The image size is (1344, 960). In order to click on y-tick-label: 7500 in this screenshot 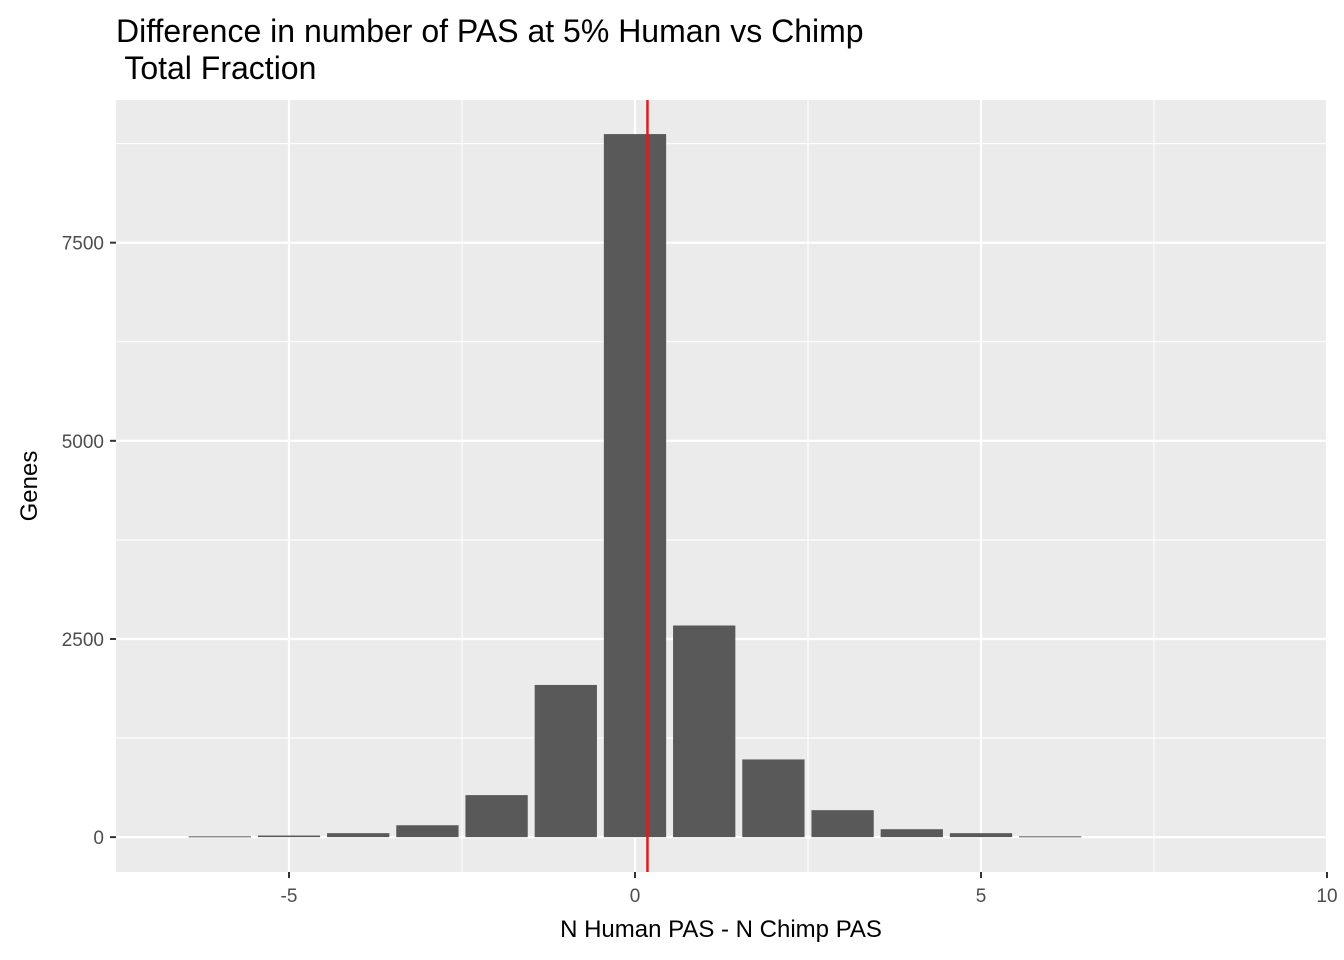, I will do `click(83, 244)`.